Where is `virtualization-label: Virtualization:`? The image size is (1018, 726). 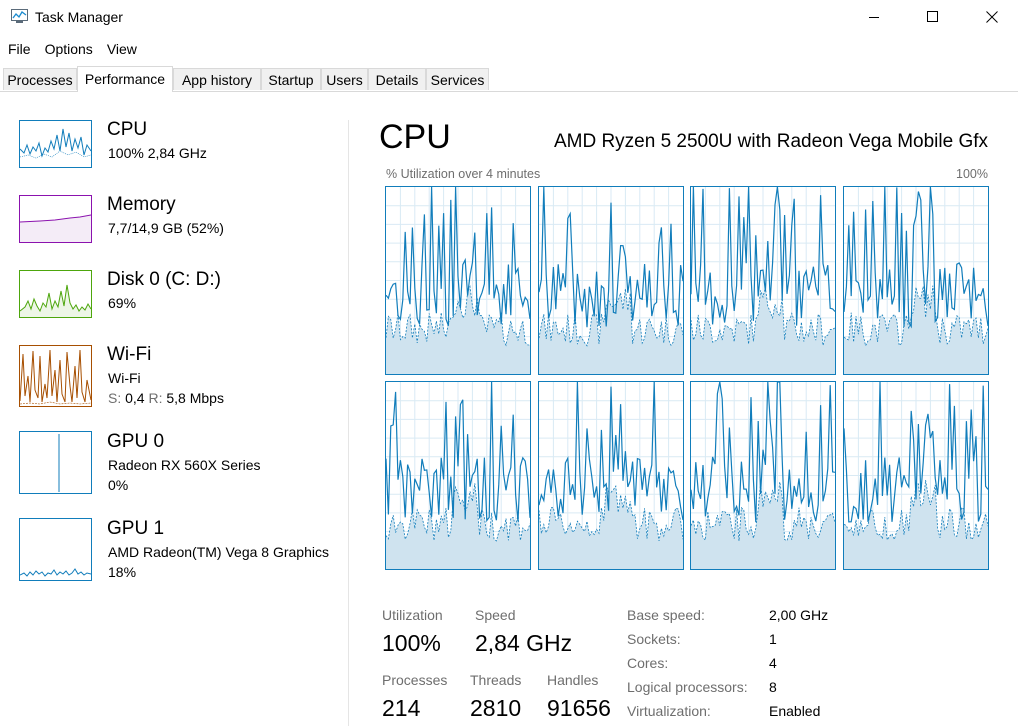
virtualization-label: Virtualization: is located at coordinates (669, 711).